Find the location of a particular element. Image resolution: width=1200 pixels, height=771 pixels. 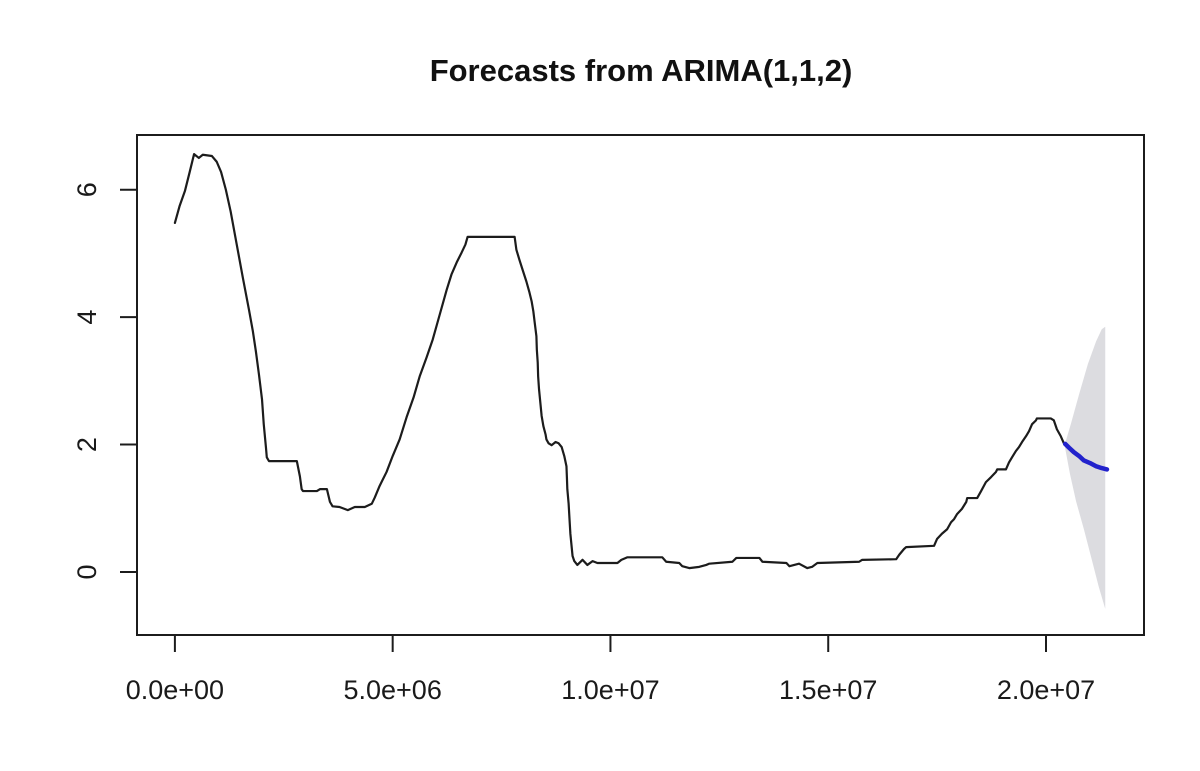

x-tick-label: 1.0e+07 is located at coordinates (610, 690).